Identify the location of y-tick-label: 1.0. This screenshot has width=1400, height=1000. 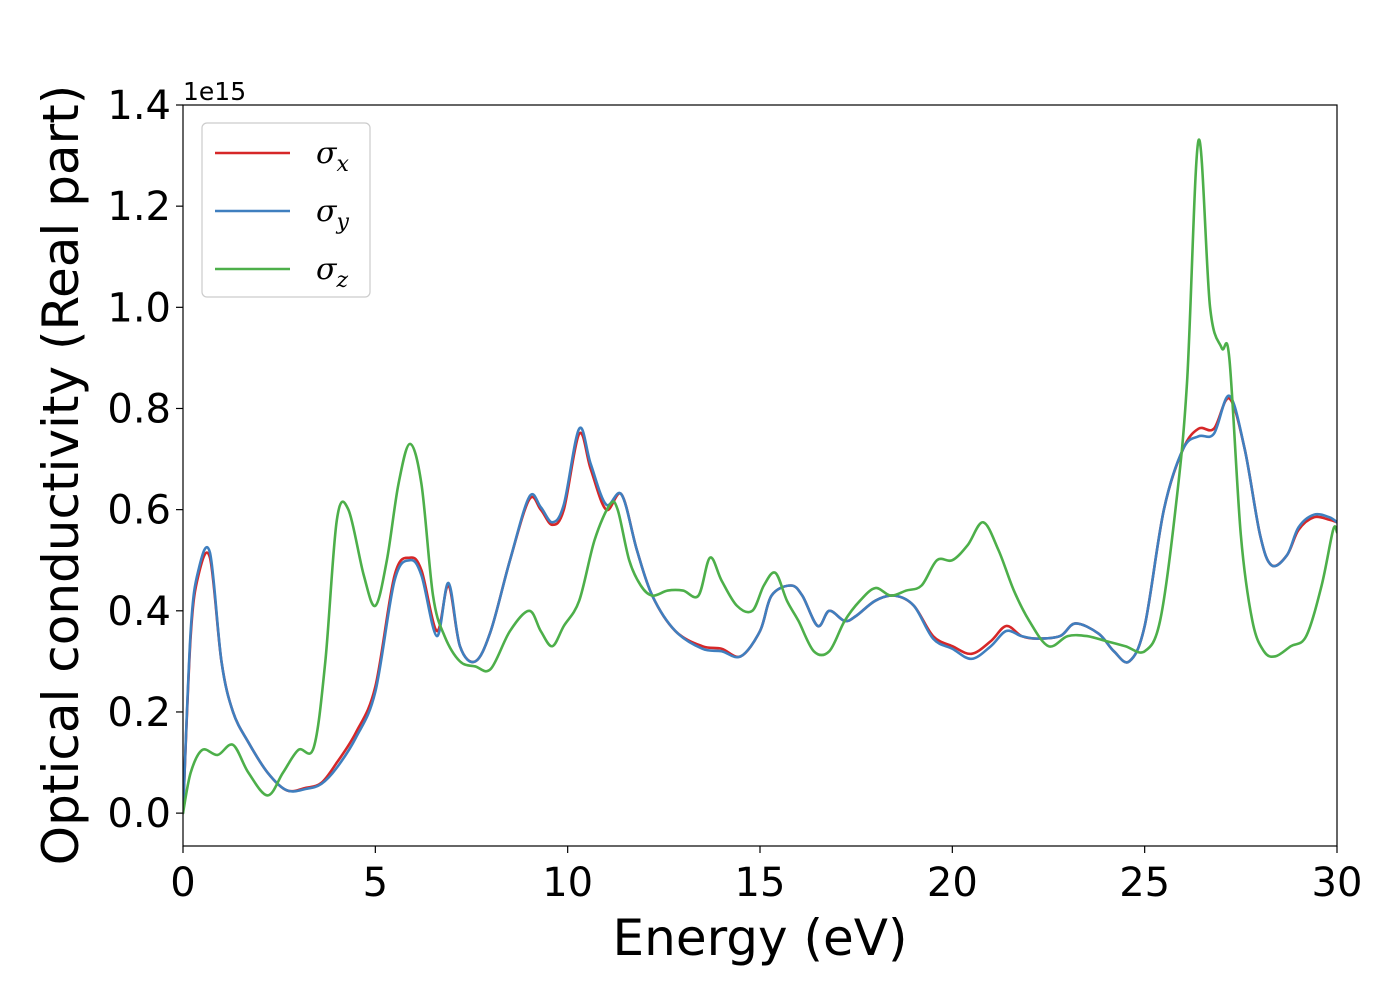
(139, 308).